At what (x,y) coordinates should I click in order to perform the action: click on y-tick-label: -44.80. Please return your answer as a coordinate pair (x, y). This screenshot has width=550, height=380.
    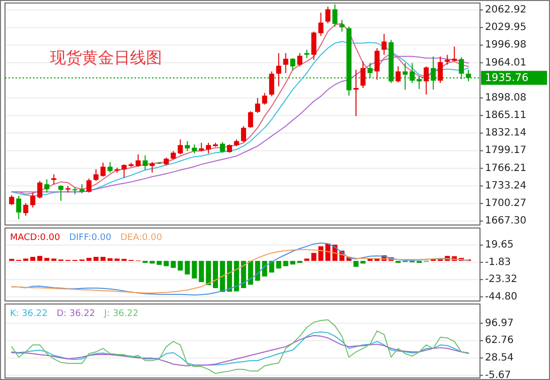
    Looking at the image, I should click on (501, 296).